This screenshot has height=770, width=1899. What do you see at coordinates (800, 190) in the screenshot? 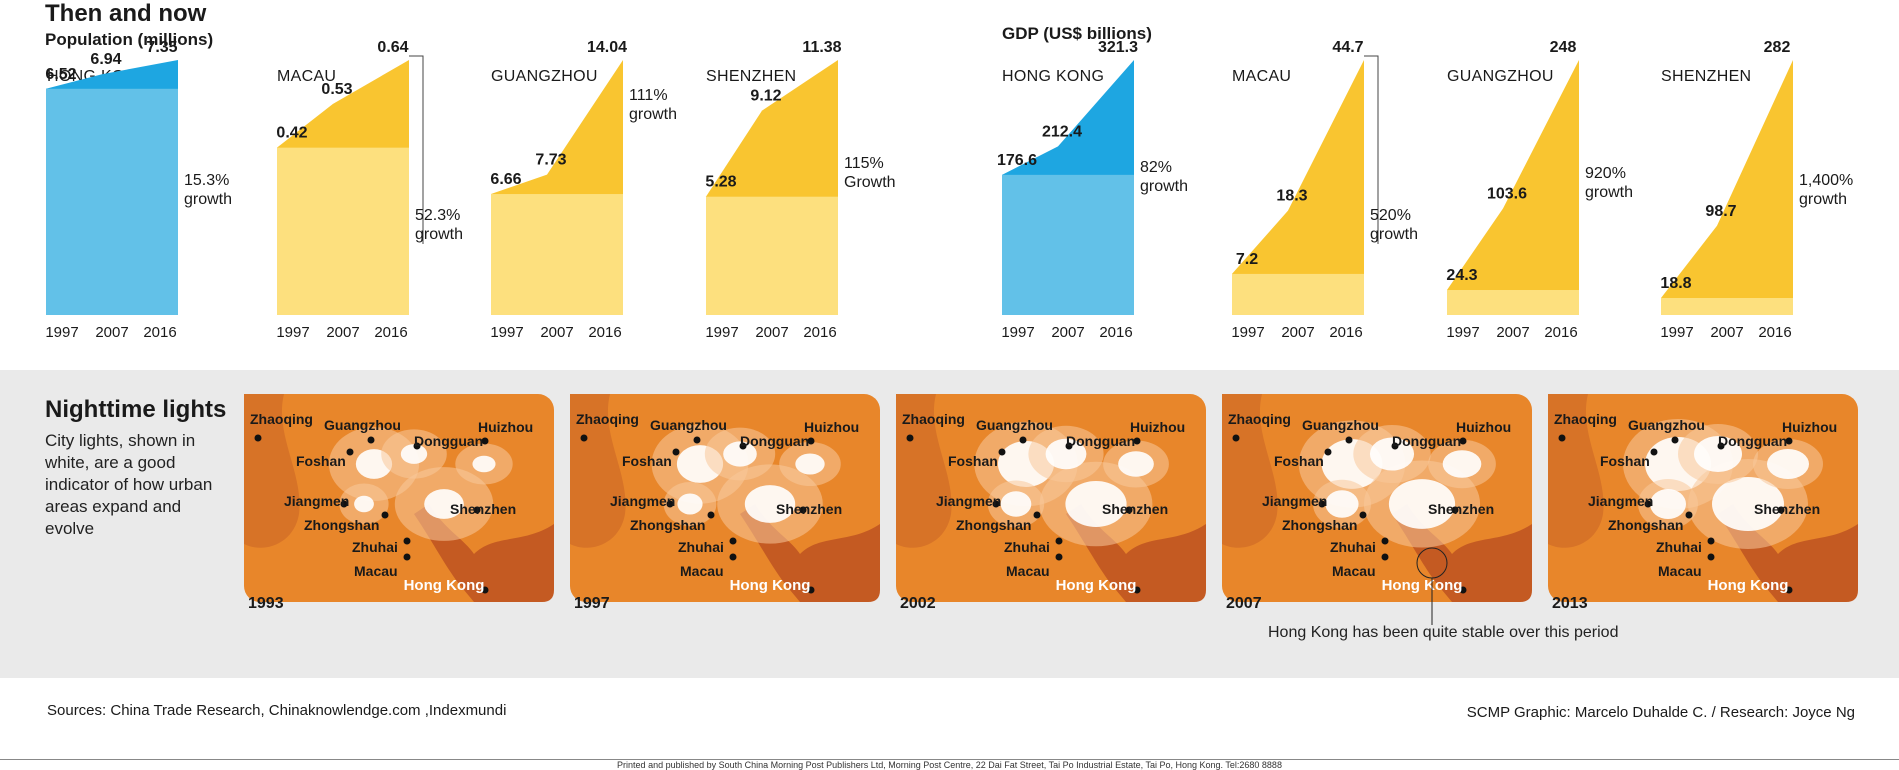
I see `area-chart: 5.28 9.12 11.38 1997 2007 2016 115% Growth` at bounding box center [800, 190].